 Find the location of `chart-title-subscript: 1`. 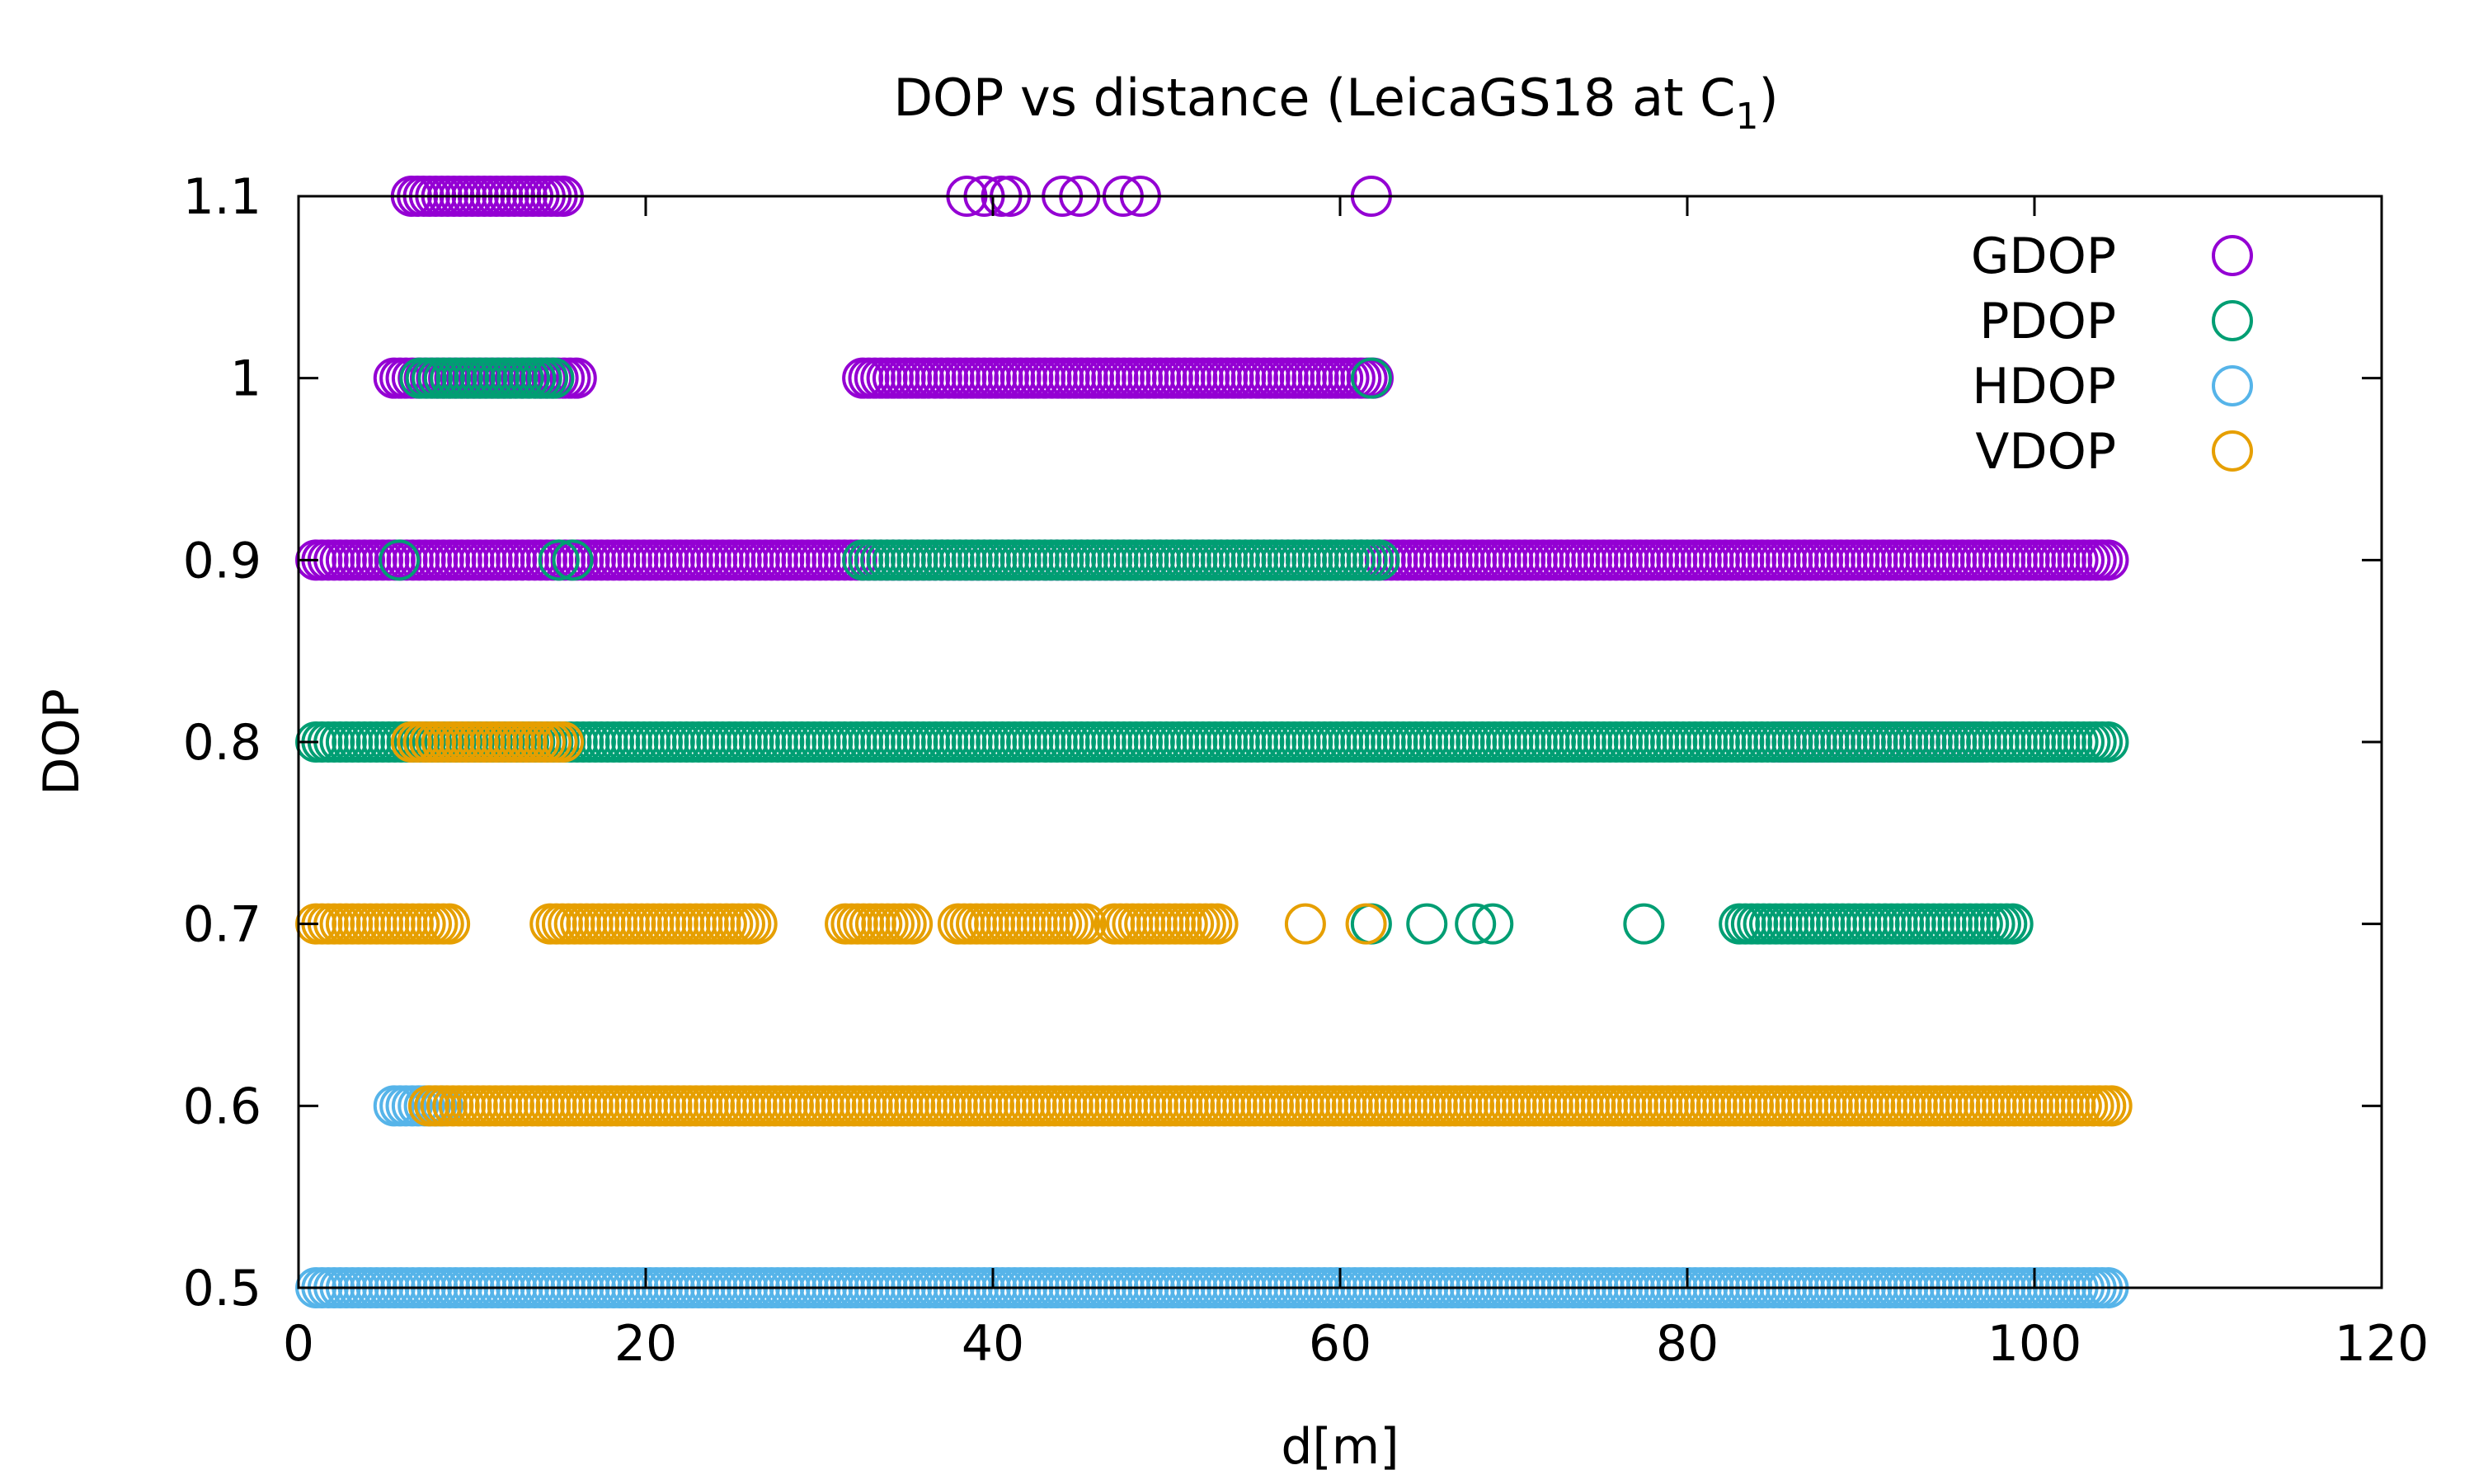

chart-title-subscript: 1 is located at coordinates (1746, 117).